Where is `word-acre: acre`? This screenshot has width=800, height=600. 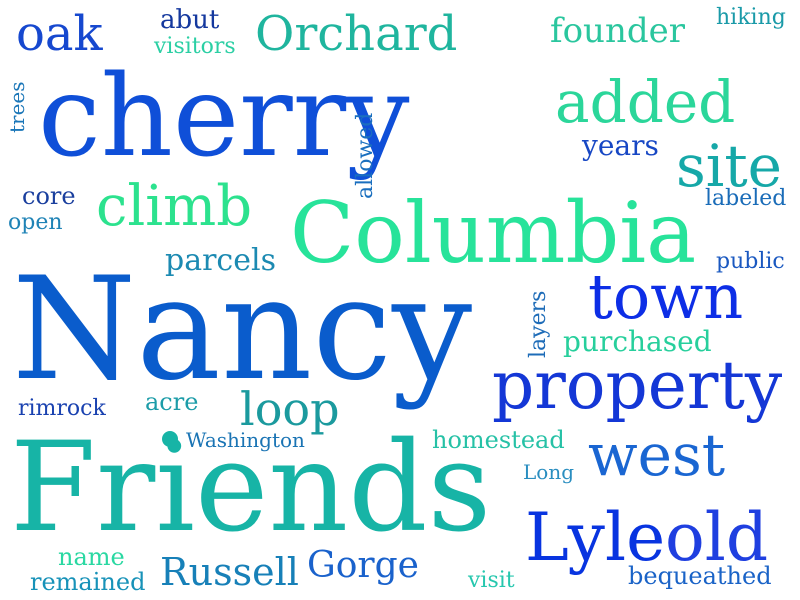
word-acre: acre is located at coordinates (171, 402).